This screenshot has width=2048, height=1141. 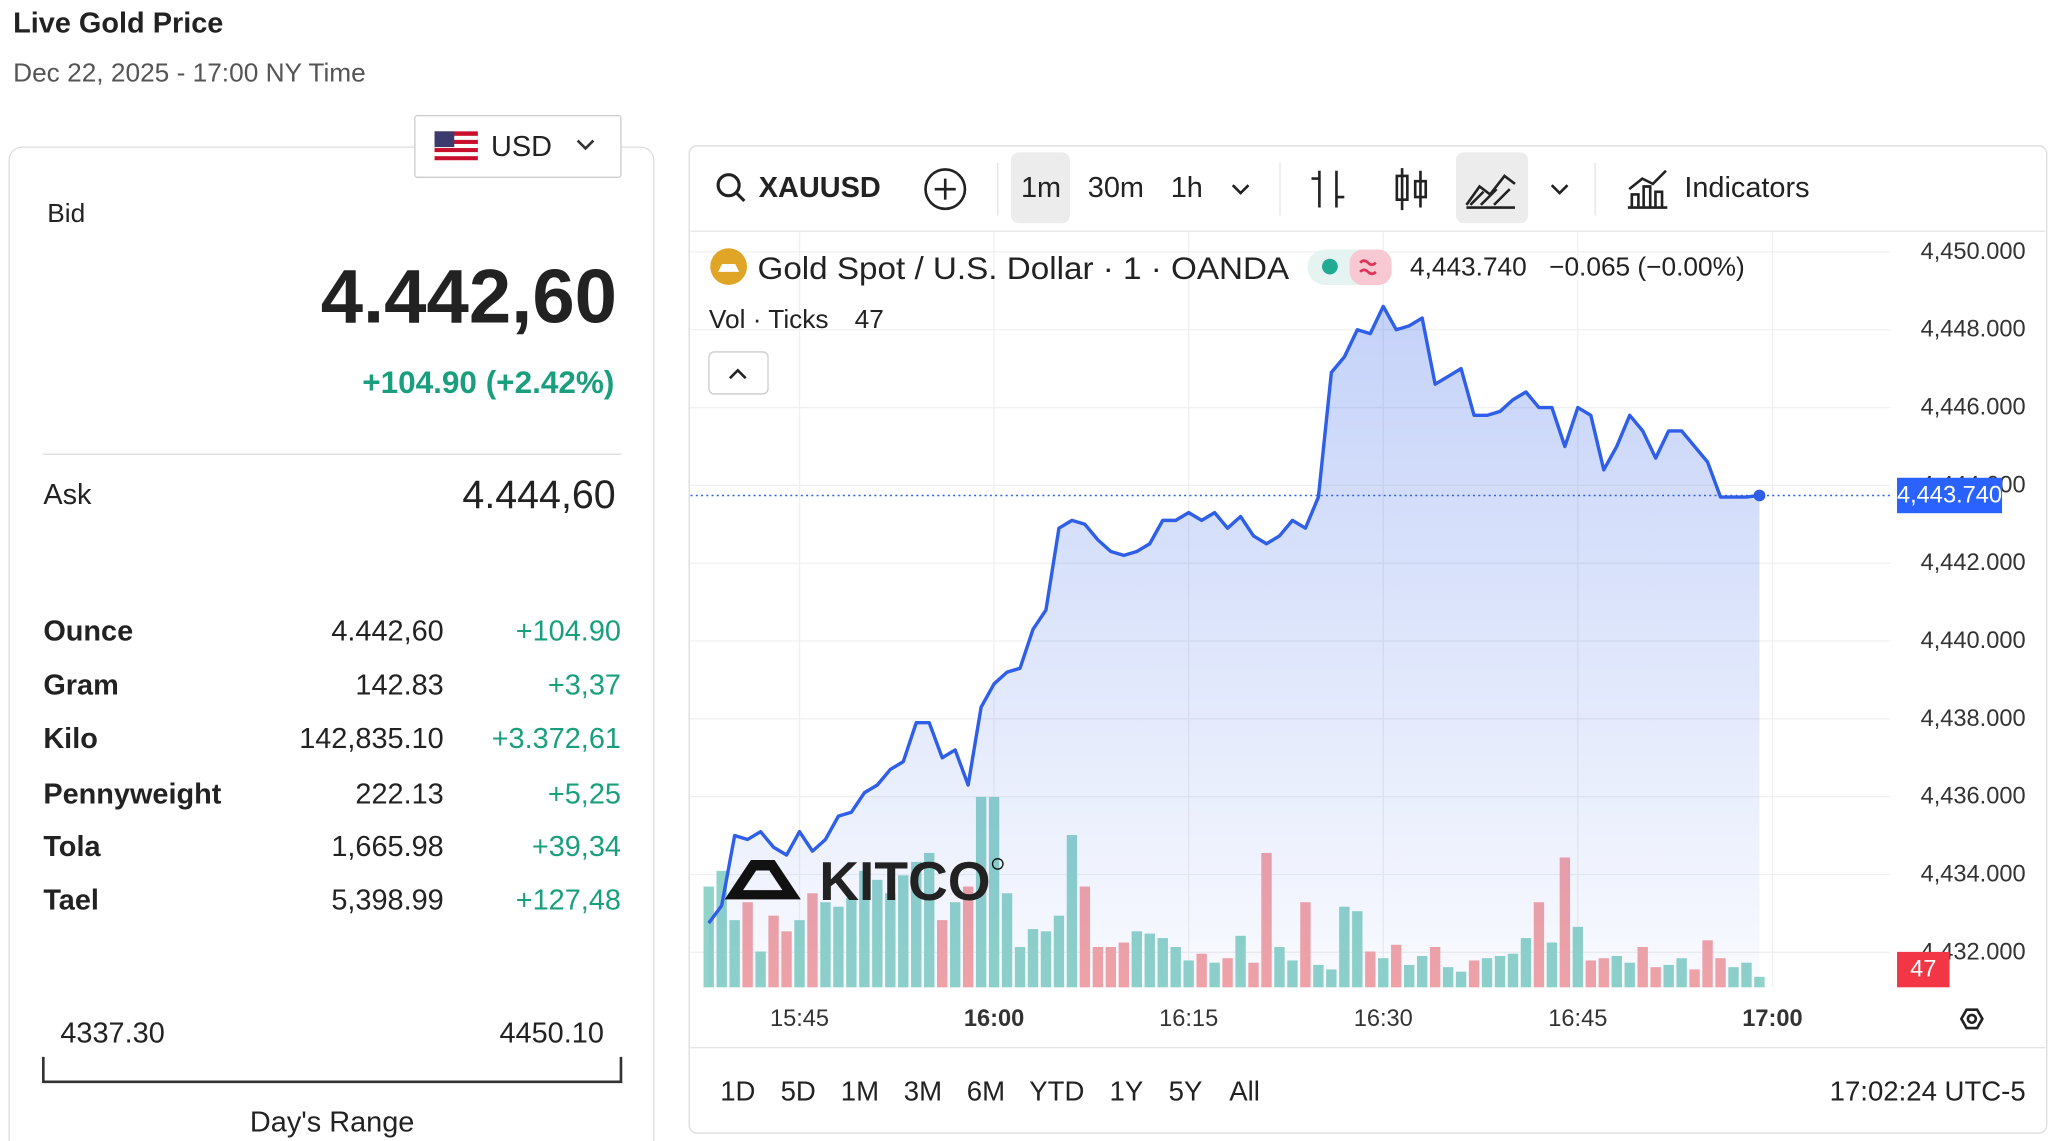 What do you see at coordinates (488, 382) in the screenshot?
I see `bid-change: +104.90 (+2.42%)` at bounding box center [488, 382].